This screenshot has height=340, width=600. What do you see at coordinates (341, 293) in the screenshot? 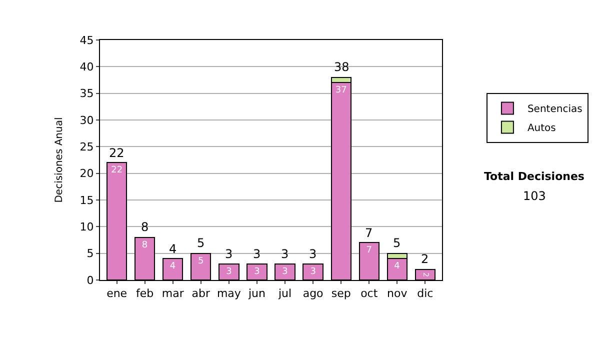
I see `x-tick-label: sep` at bounding box center [341, 293].